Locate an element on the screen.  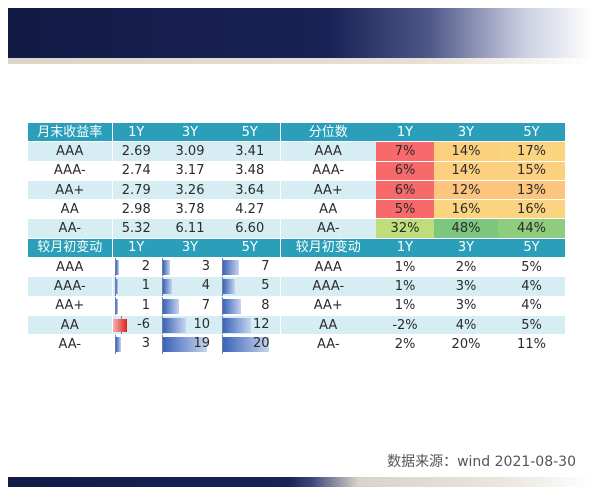
percentile-1y-value: 7% is located at coordinates (405, 151).